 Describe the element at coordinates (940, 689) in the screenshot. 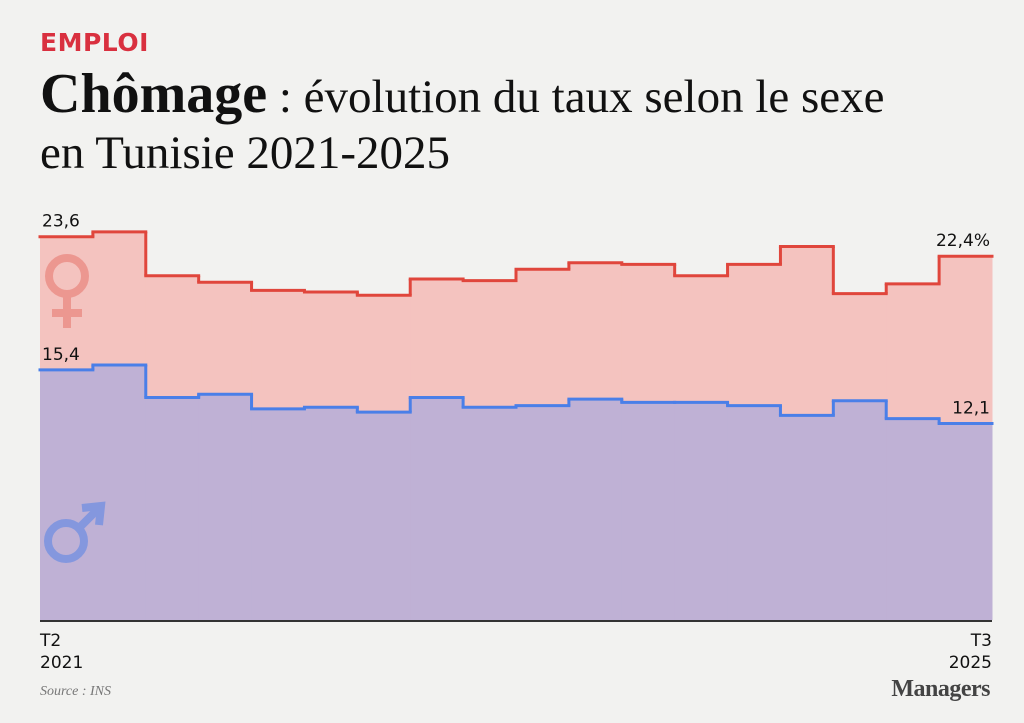

I see `brand: Managers` at that location.